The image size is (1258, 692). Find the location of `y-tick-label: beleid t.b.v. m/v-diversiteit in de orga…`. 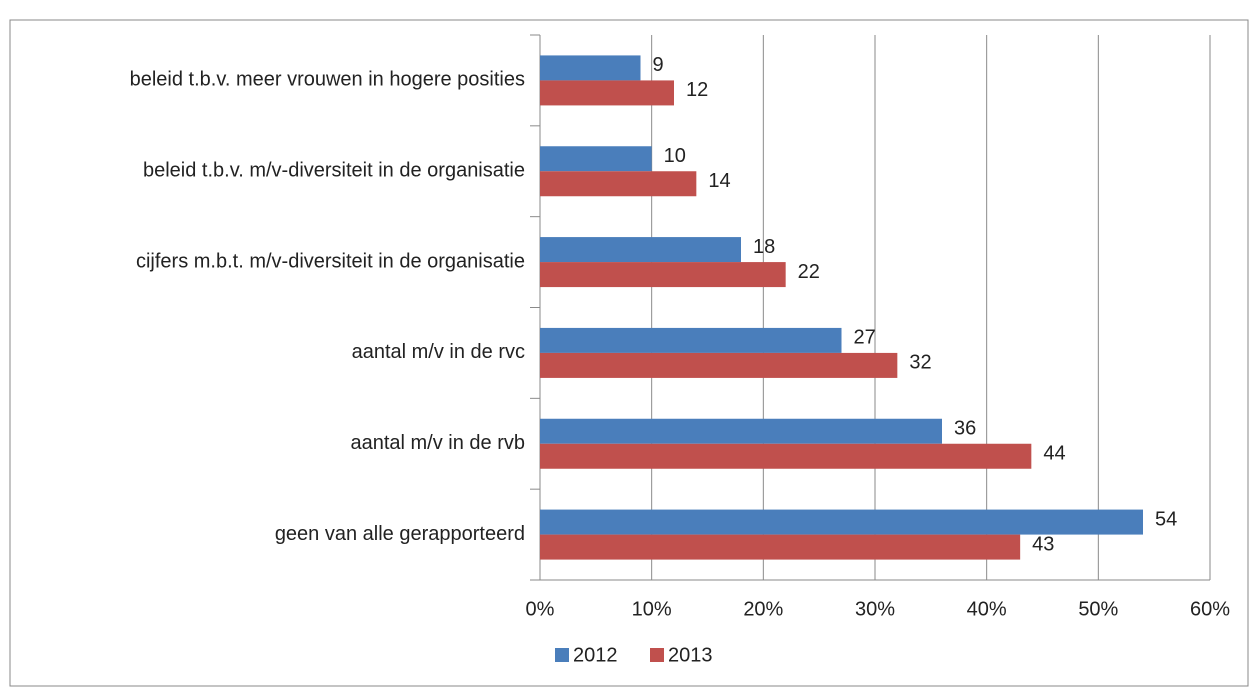

y-tick-label: beleid t.b.v. m/v-diversiteit in de orga… is located at coordinates (334, 171).